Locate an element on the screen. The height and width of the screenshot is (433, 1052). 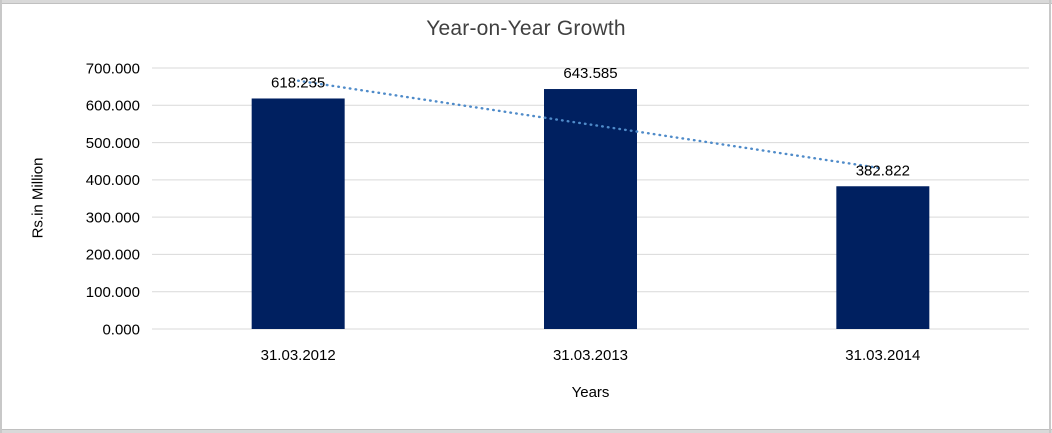
y-tick-label: 100.000 is located at coordinates (113, 292).